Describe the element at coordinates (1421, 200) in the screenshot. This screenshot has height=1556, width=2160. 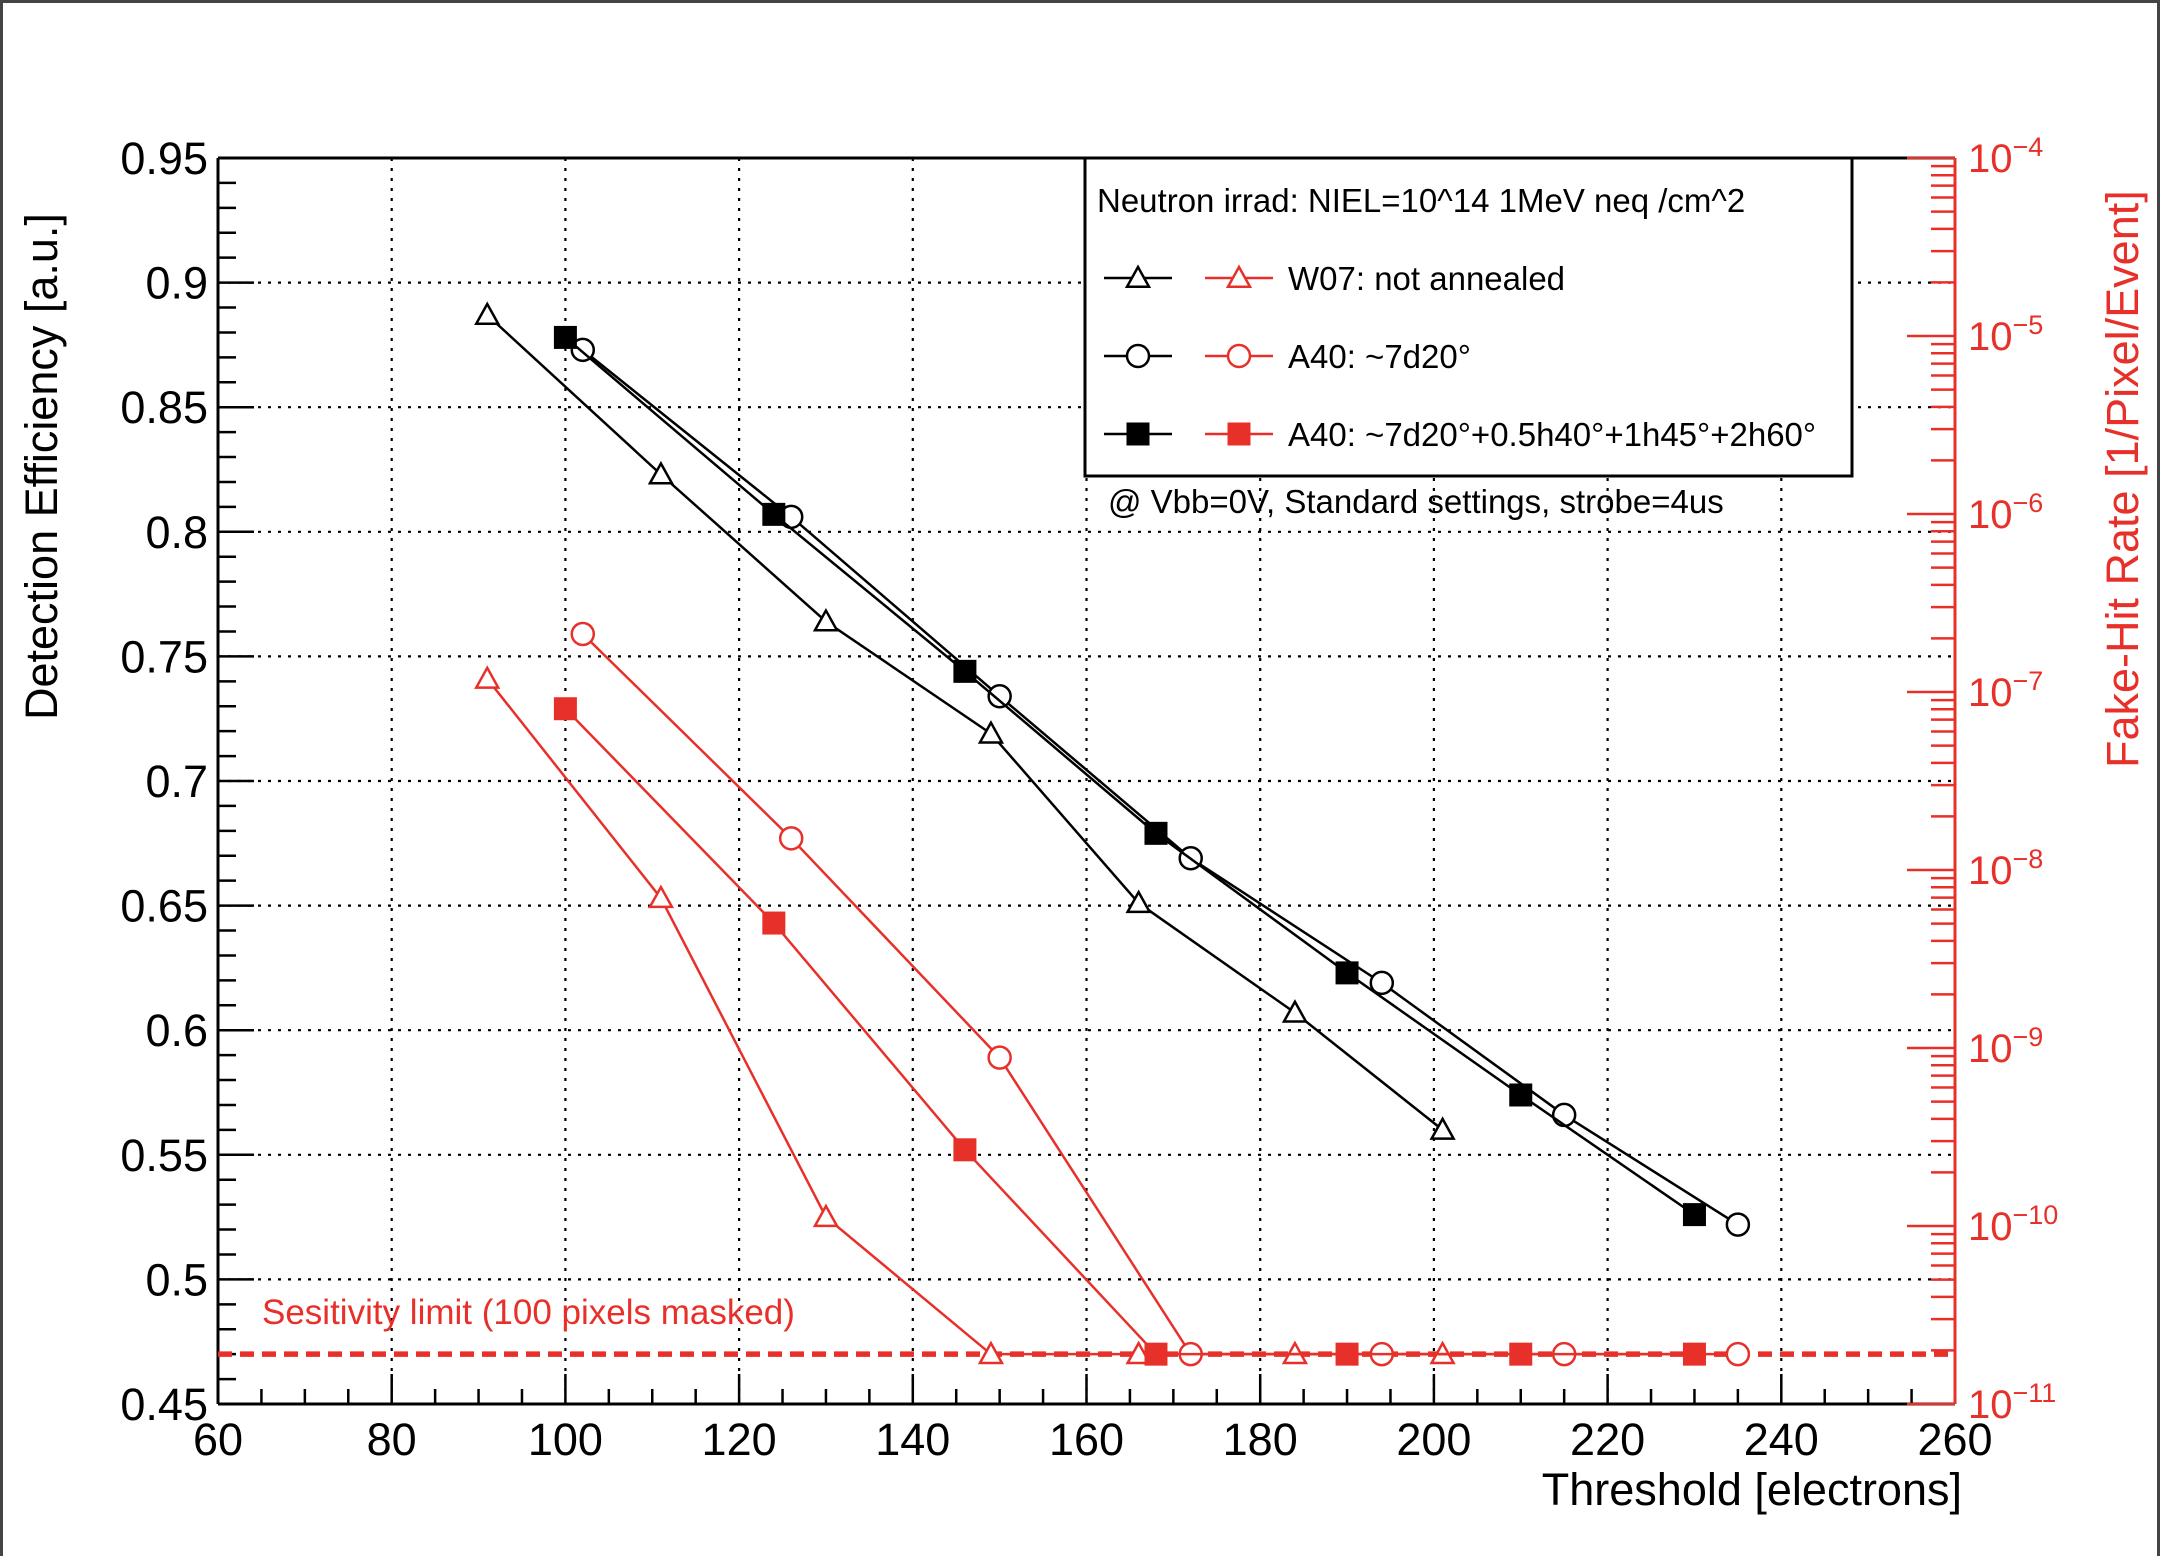
I see `legend-header: Neutron irrad: NIEL=10^14 1MeV neq /cm^2` at that location.